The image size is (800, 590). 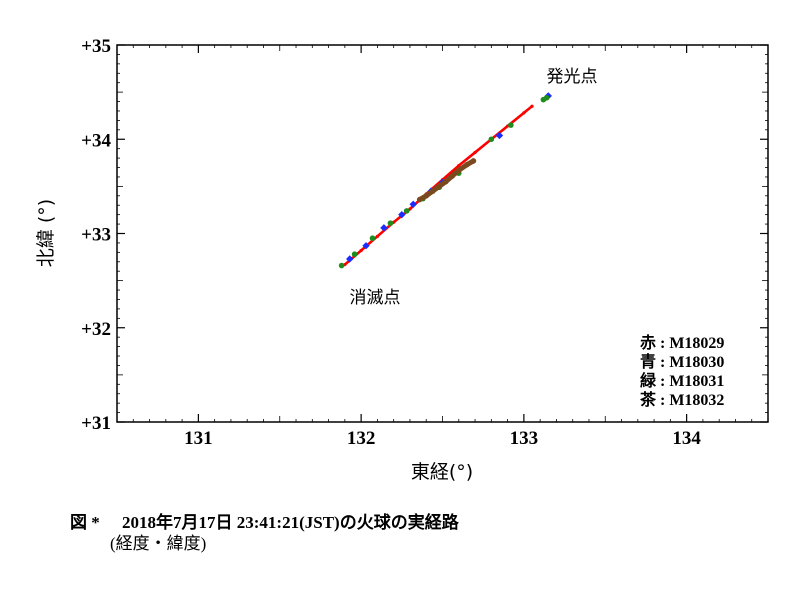 I want to click on y-tick-label: +34, so click(x=96, y=140).